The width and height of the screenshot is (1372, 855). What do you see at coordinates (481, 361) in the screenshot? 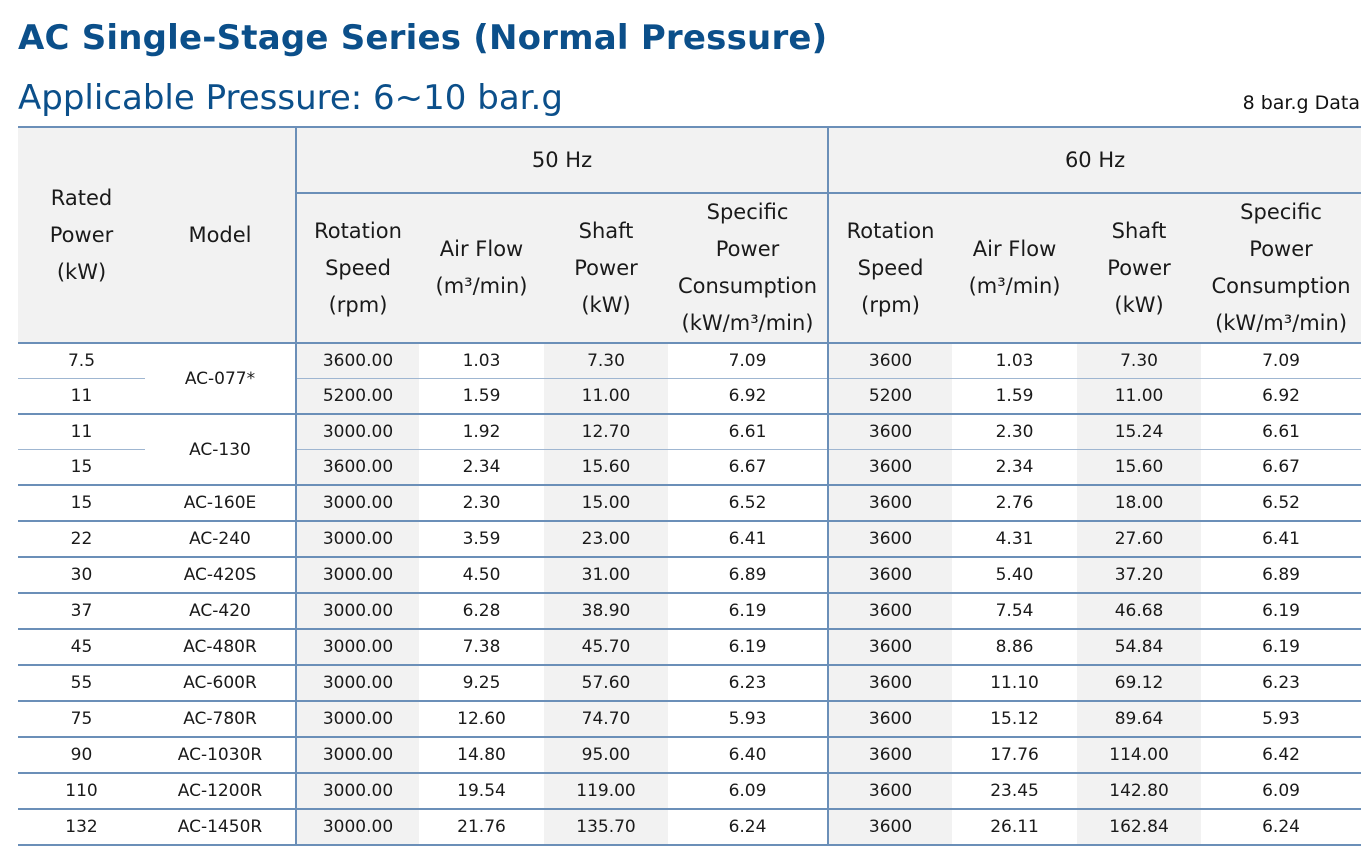
I see `cell-f50: 1.03` at bounding box center [481, 361].